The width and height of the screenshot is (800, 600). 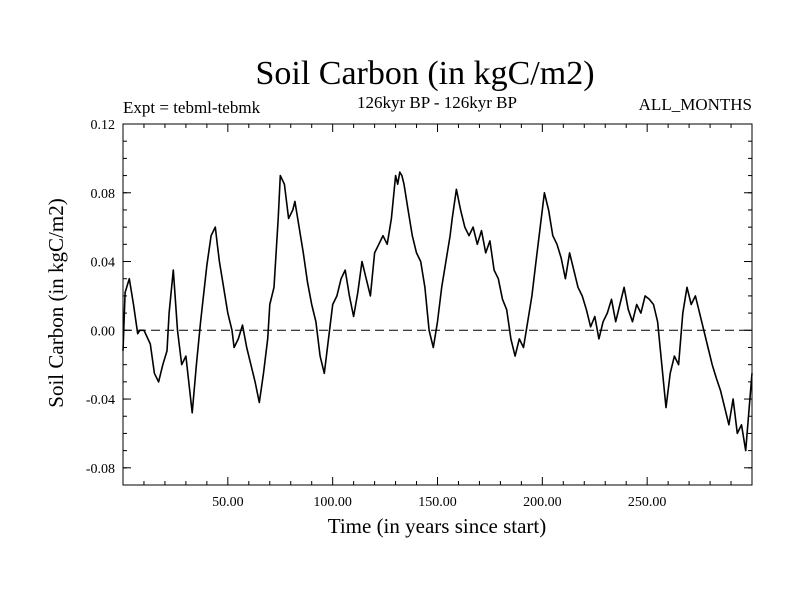 I want to click on x-tick-label: 100.00, so click(x=332, y=502).